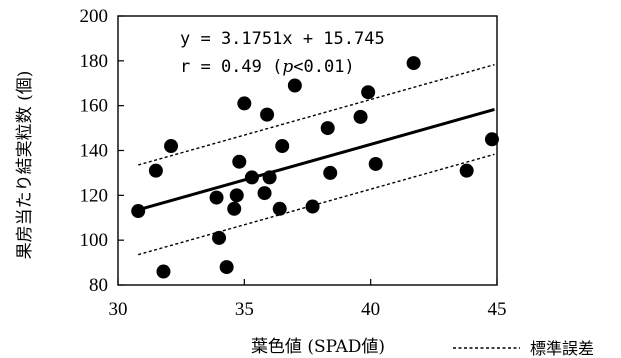 The height and width of the screenshot is (358, 621). I want to click on y-tick-label: 180, so click(94, 61).